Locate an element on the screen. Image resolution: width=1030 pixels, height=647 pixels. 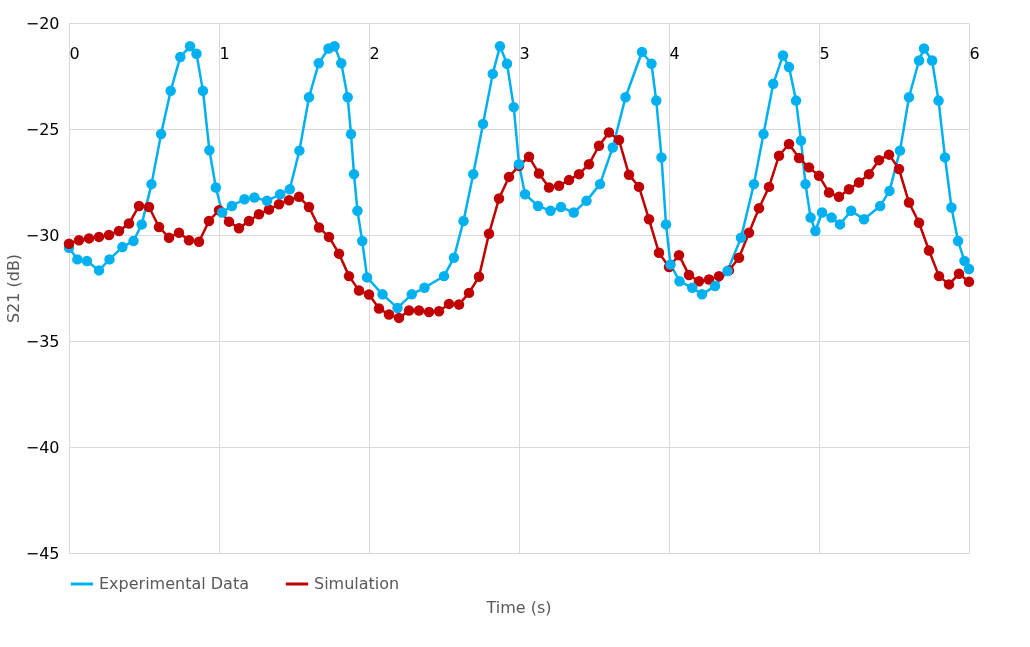
y-tick-label: −45 is located at coordinates (42, 553).